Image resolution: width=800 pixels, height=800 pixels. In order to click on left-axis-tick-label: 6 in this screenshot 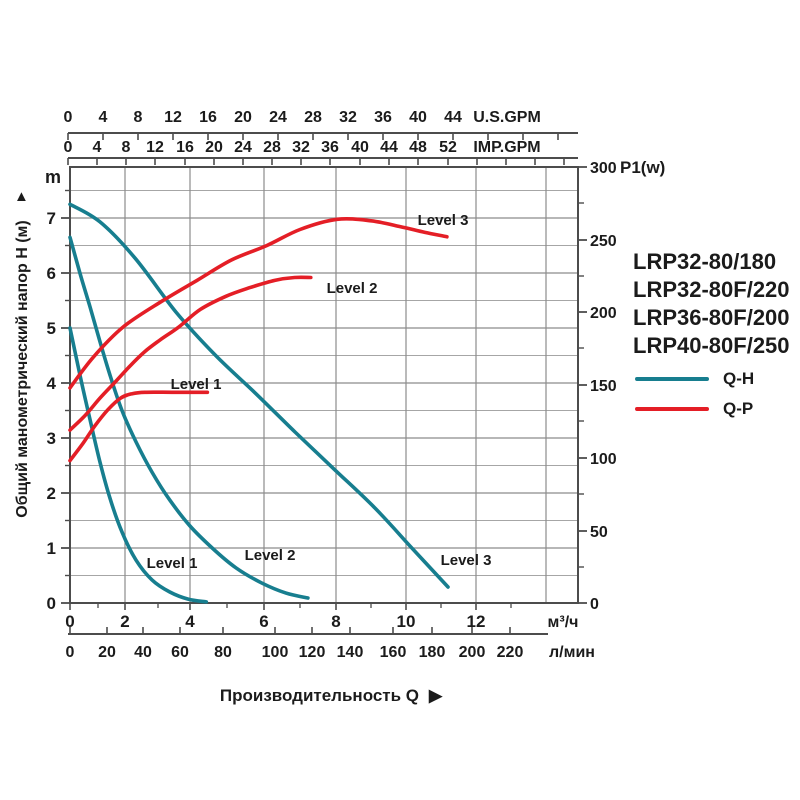, I will do `click(51, 273)`.